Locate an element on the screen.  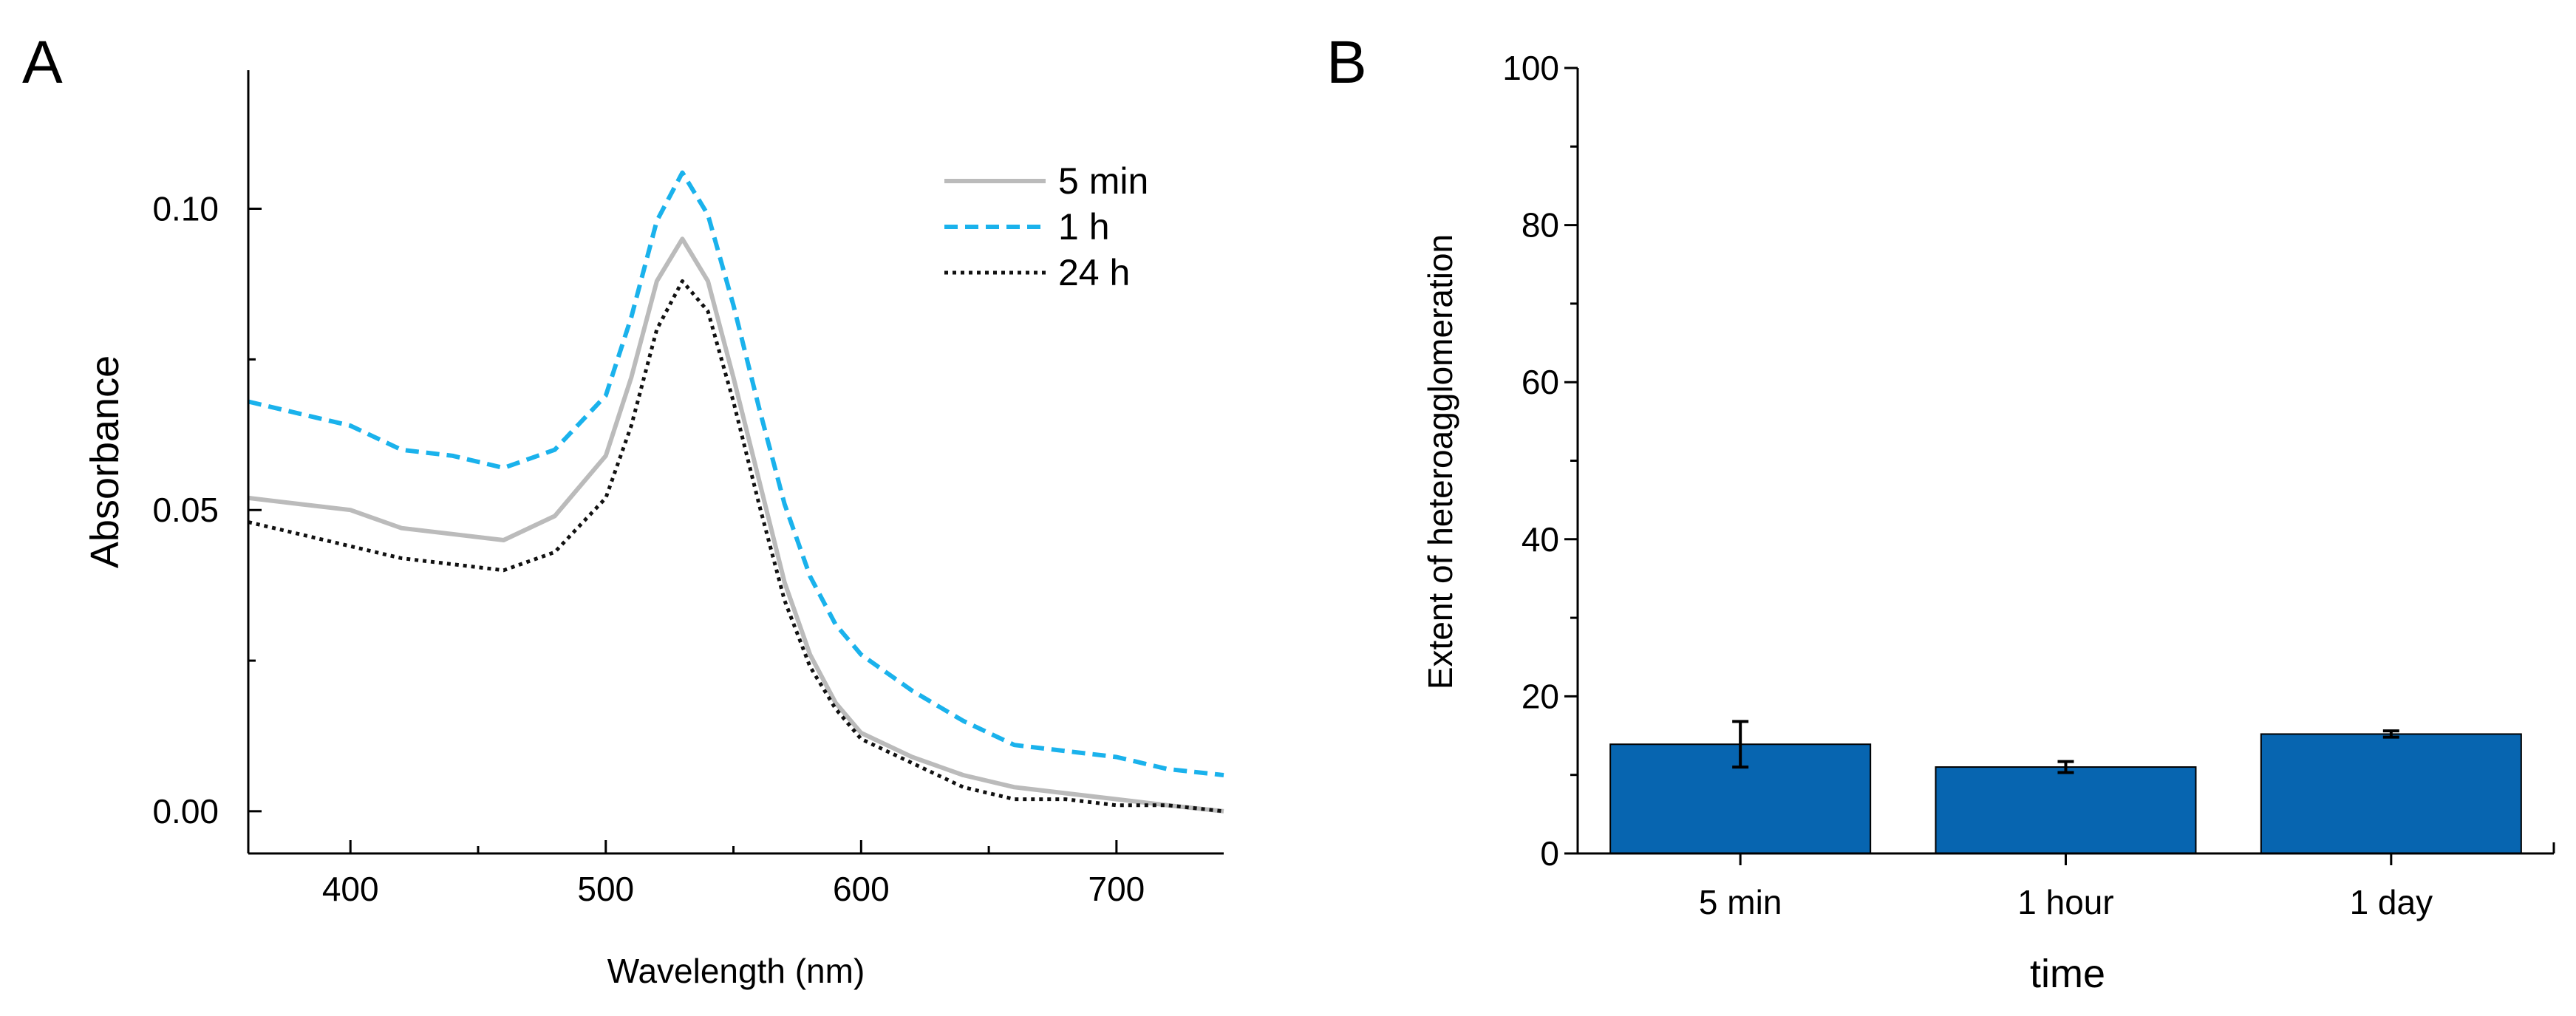
x-tick-label: 1 day is located at coordinates (2391, 902).